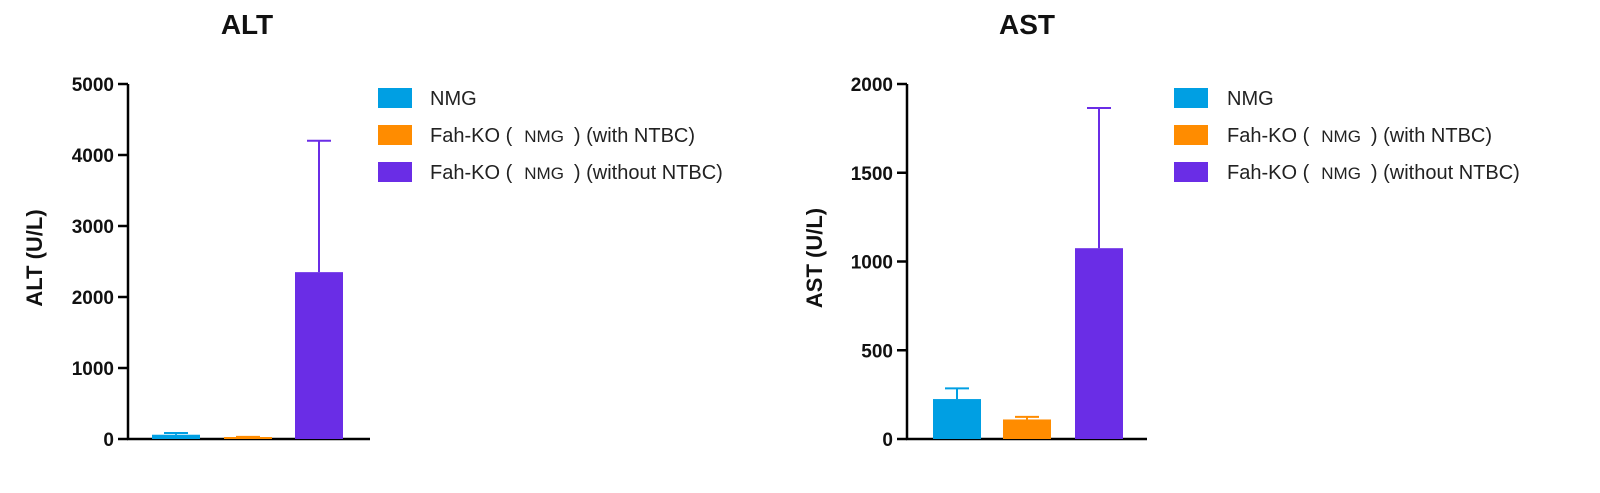 This screenshot has width=1600, height=493. Describe the element at coordinates (34, 257) in the screenshot. I see `y-axis-title: ALT (U/L)` at that location.